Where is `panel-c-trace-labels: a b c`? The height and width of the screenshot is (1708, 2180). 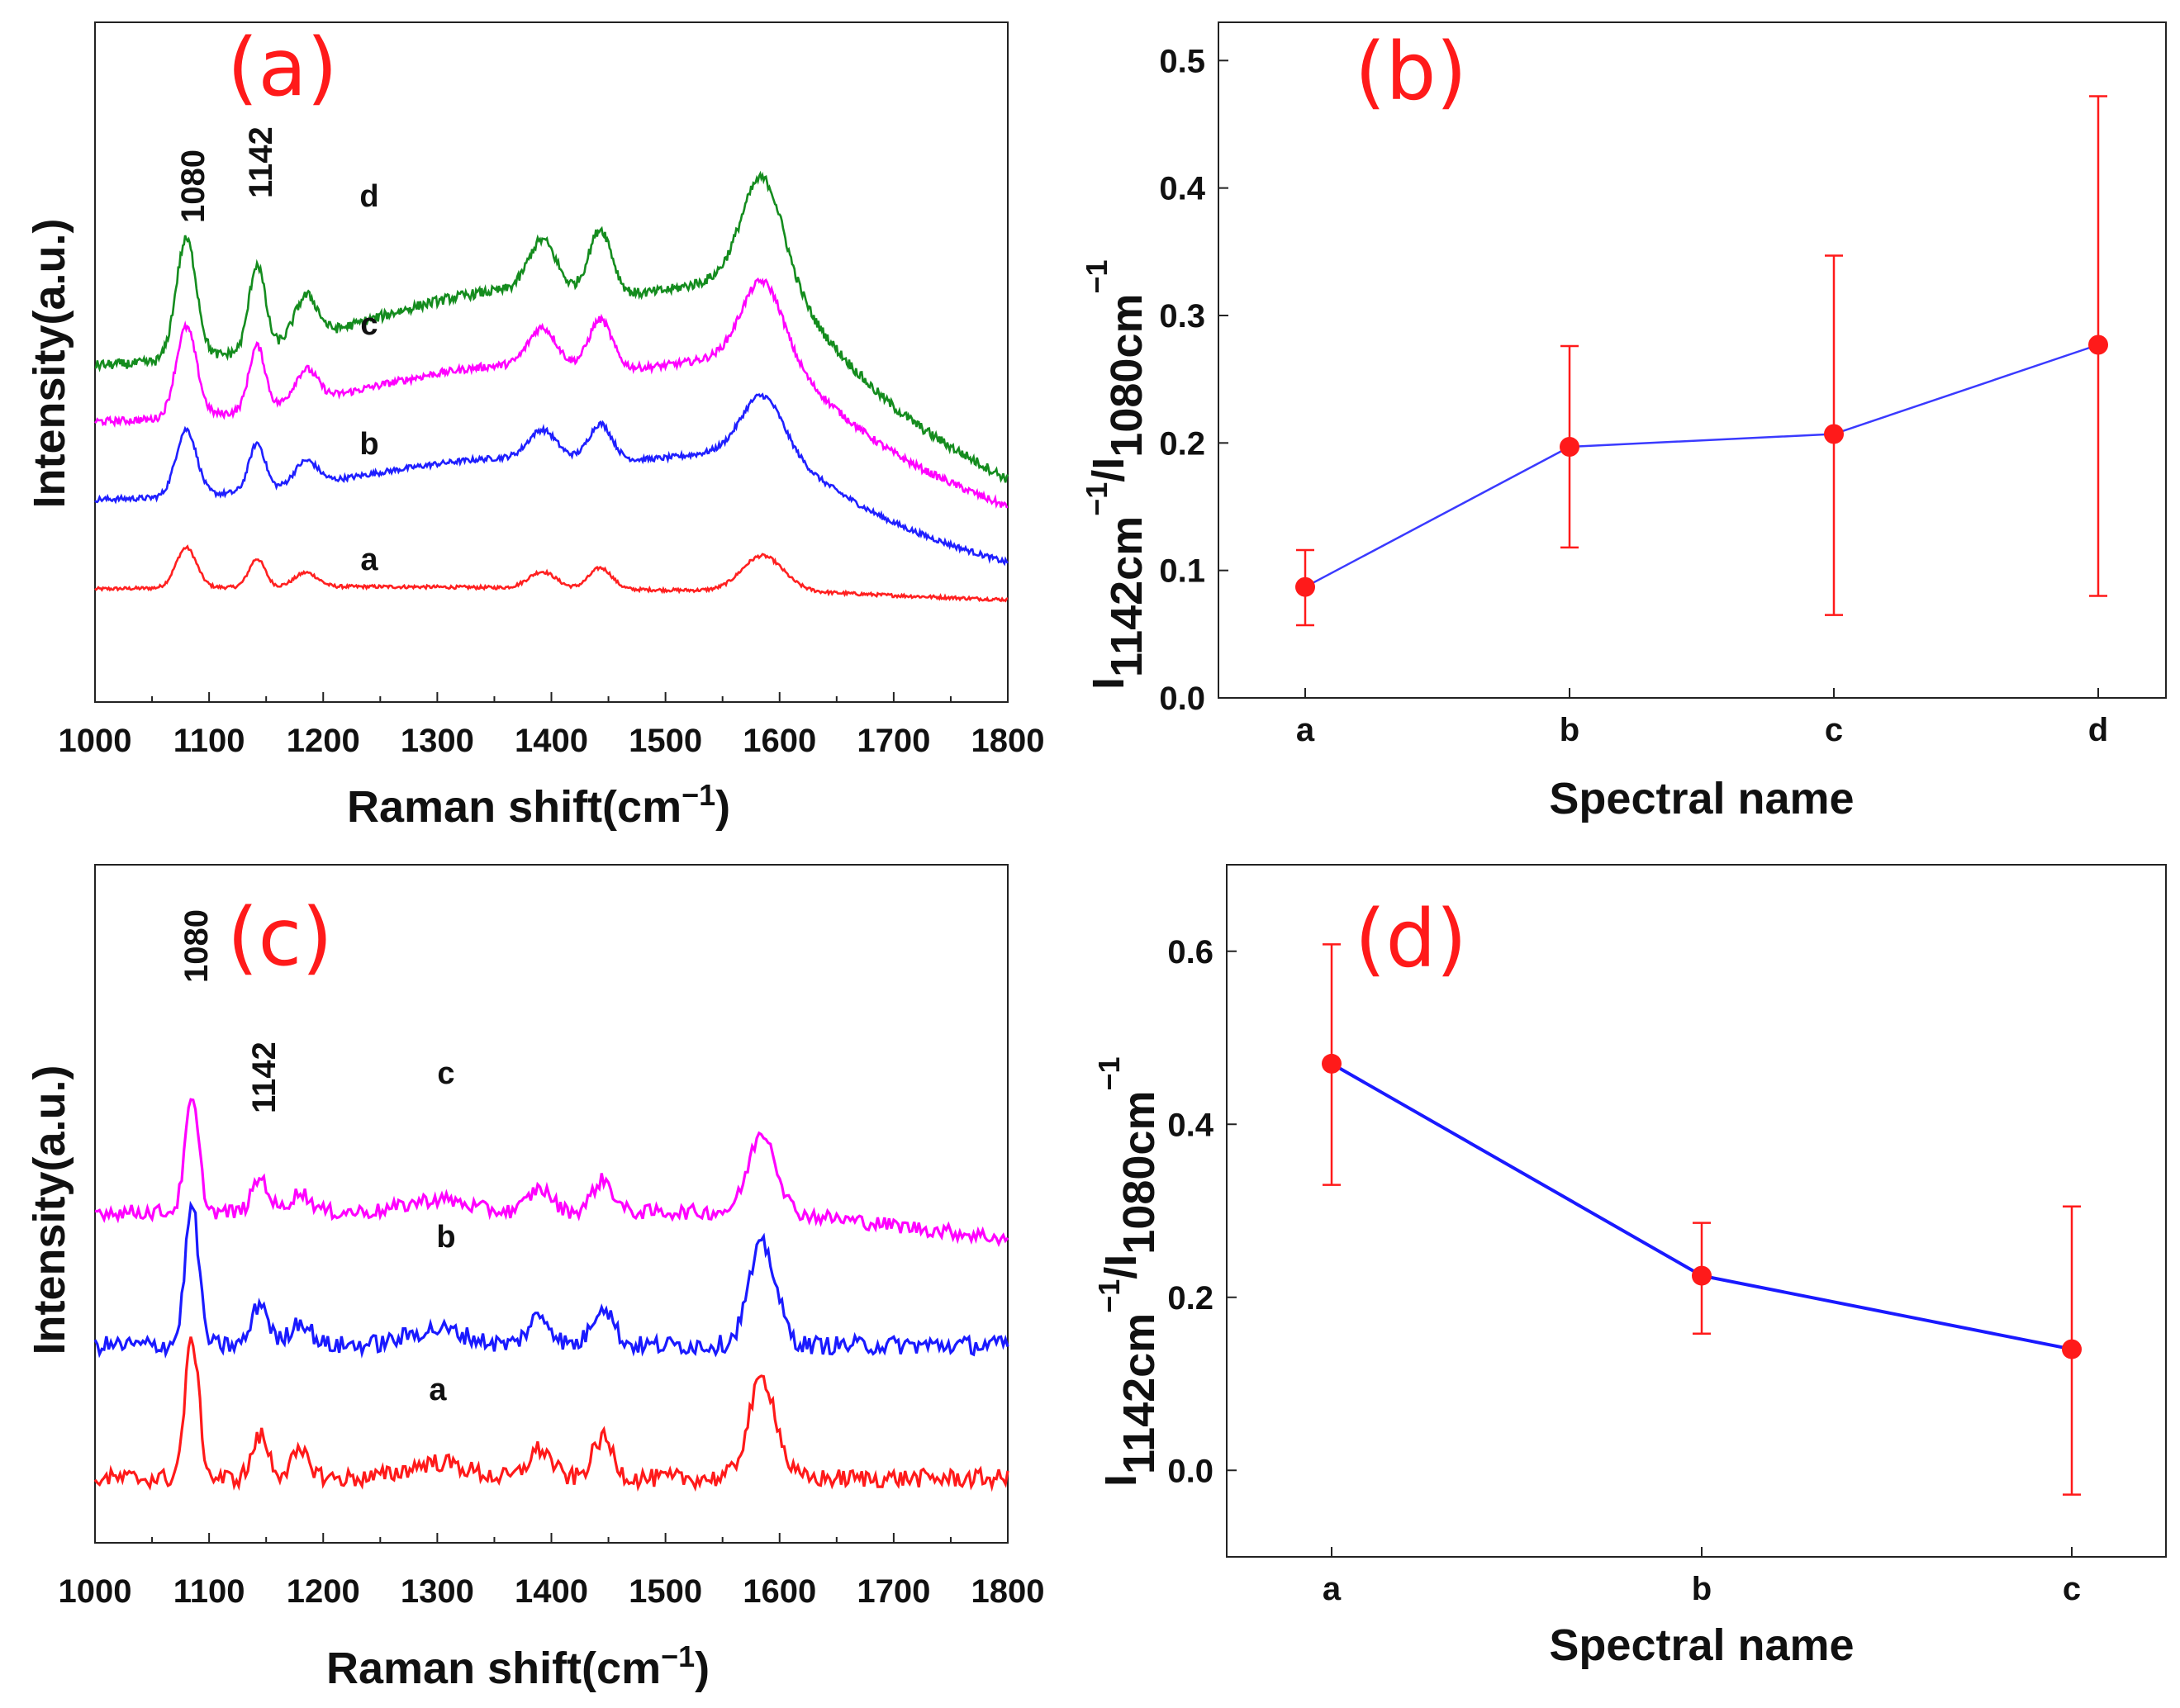 panel-c-trace-labels: a b c is located at coordinates (442, 1231).